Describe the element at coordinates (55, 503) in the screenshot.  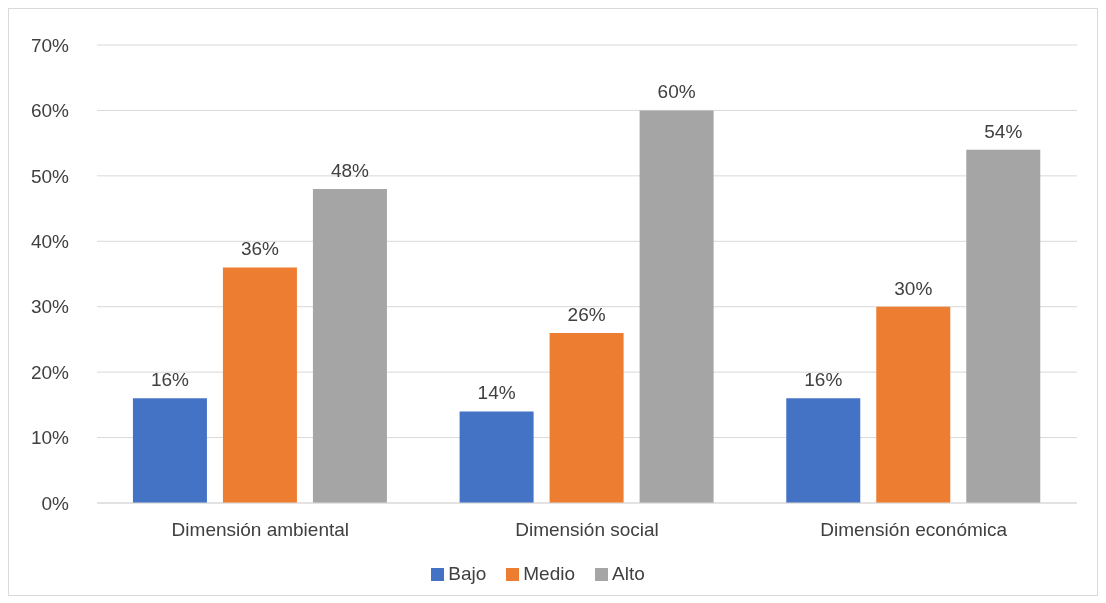
I see `y-tick-label: 0%` at that location.